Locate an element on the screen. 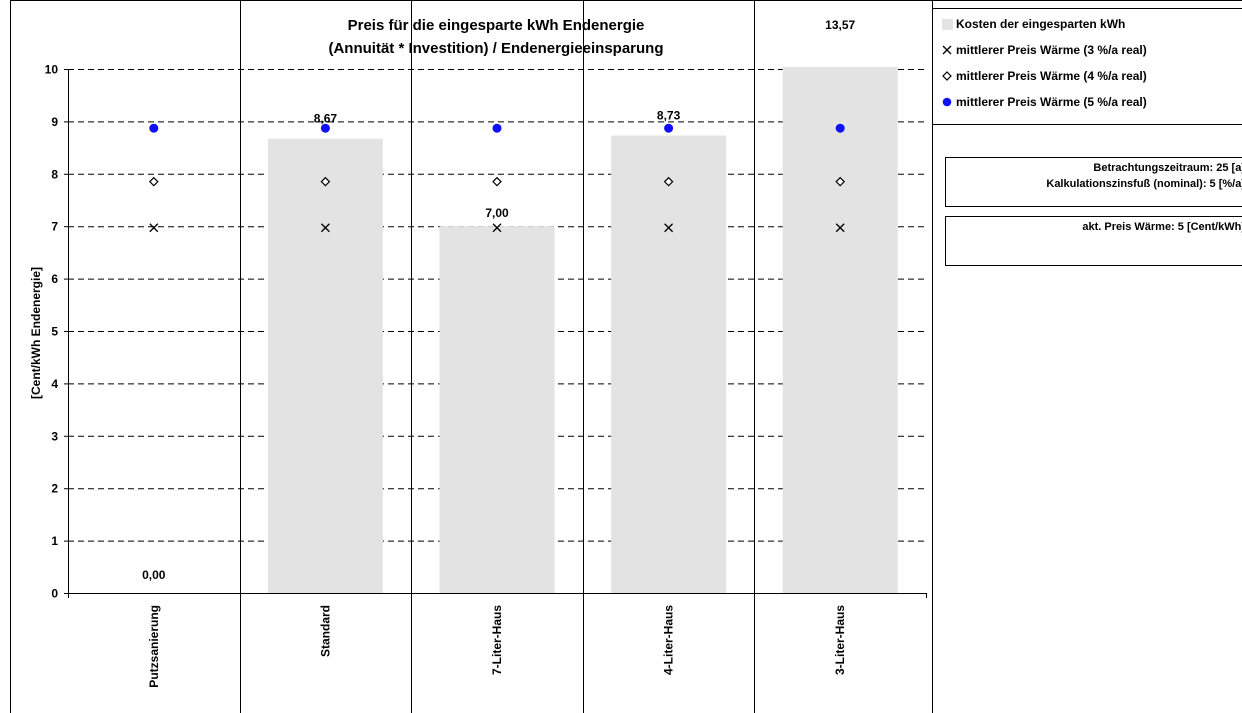 This screenshot has height=713, width=1242. info-heat-price: akt. Preis Wärme: 5 [Cent/kWh] is located at coordinates (1162, 227).